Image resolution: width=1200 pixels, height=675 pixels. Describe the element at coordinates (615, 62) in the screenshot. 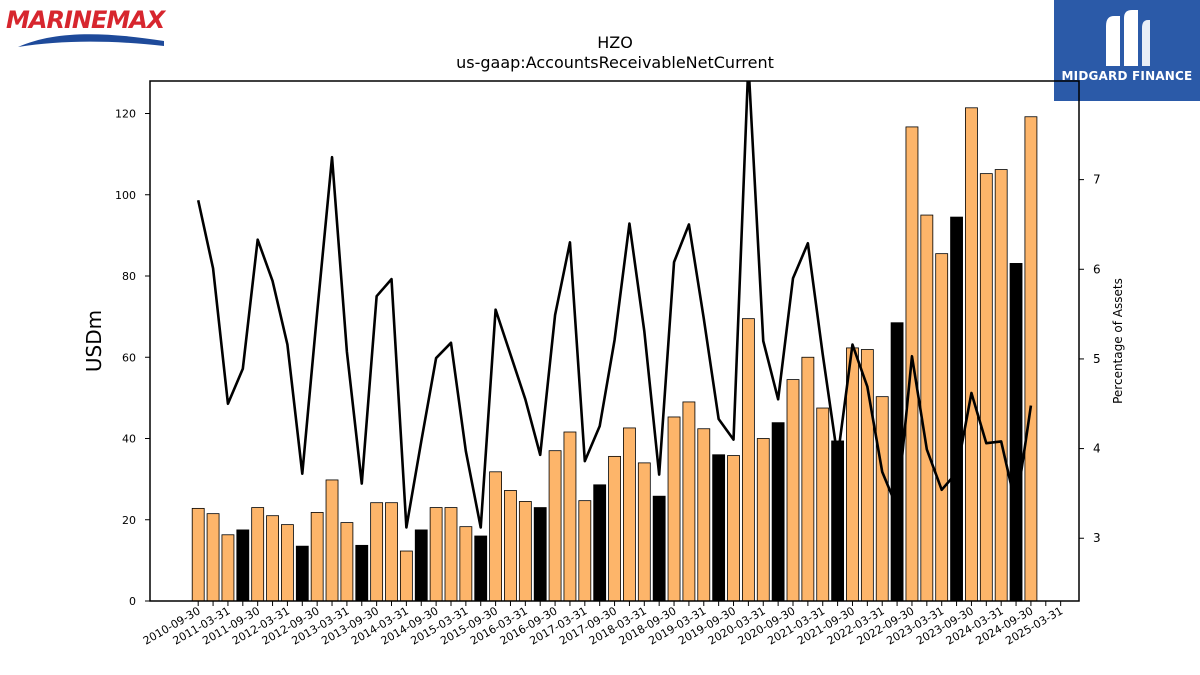

I see `chart-subtitle: us-gaap:AccountsReceivableNetCurrent` at that location.